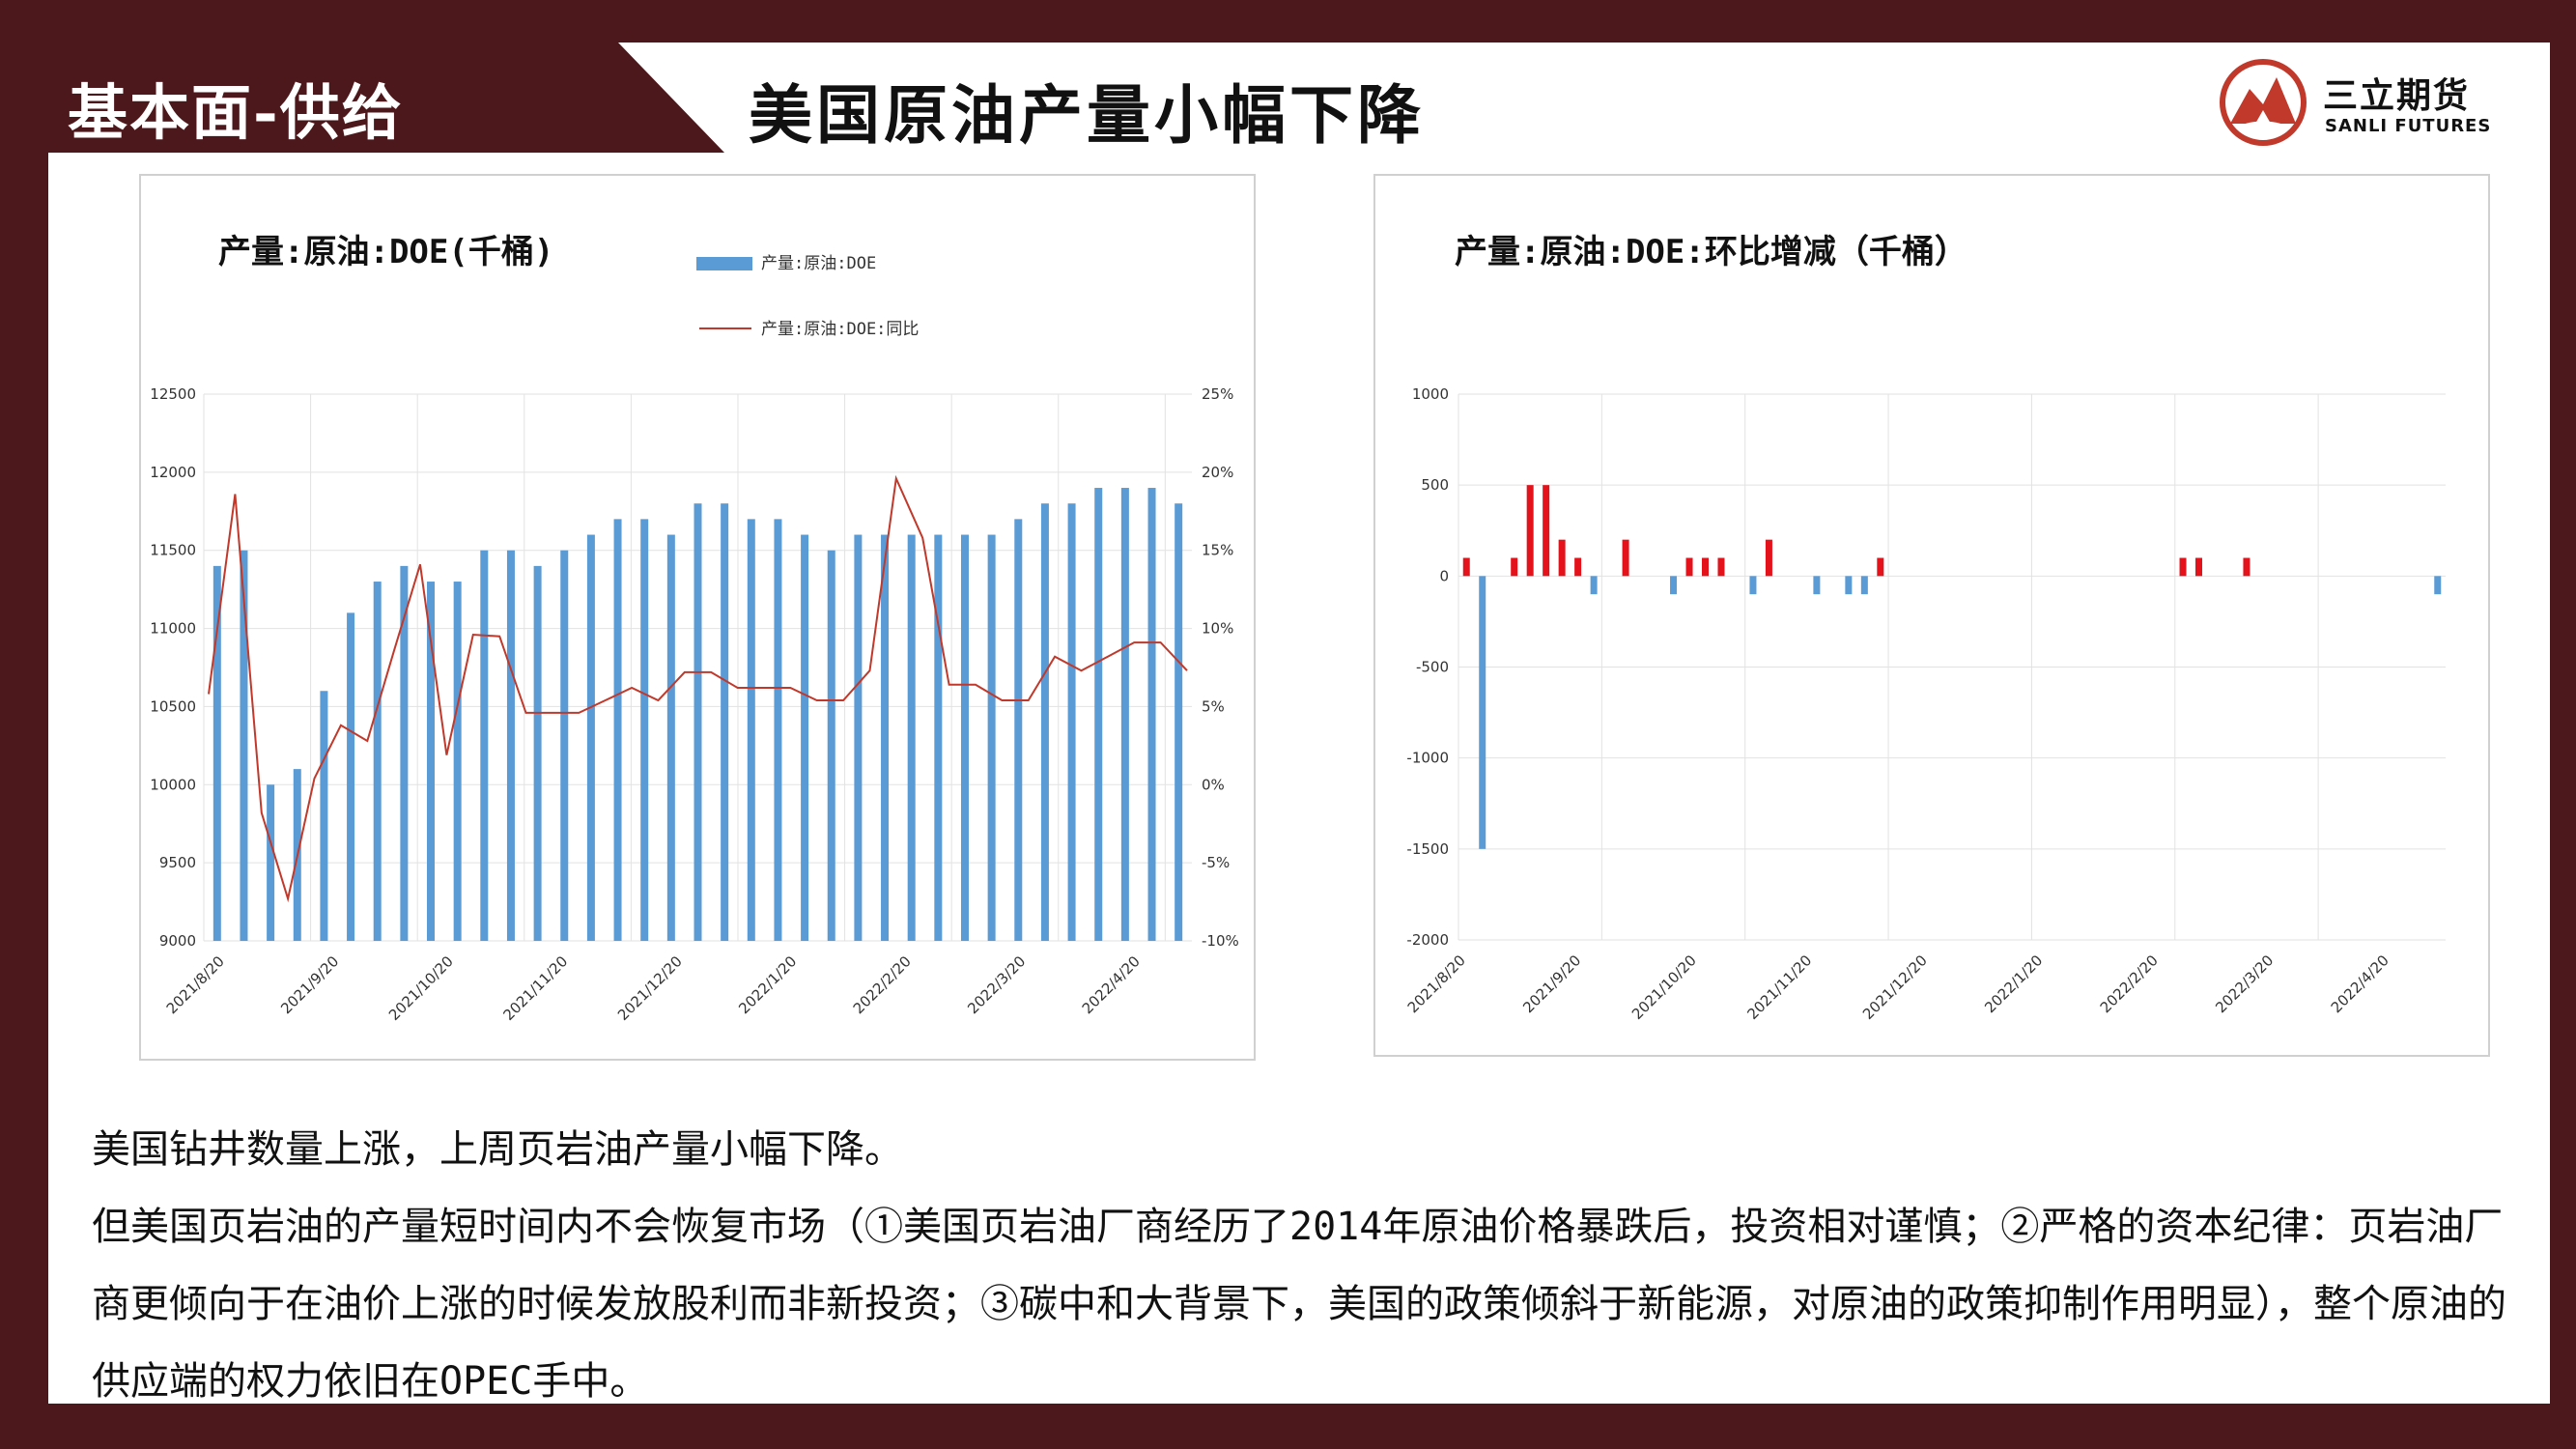  Describe the element at coordinates (1217, 629) in the screenshot. I see `y2-tick-label: 10%` at that location.